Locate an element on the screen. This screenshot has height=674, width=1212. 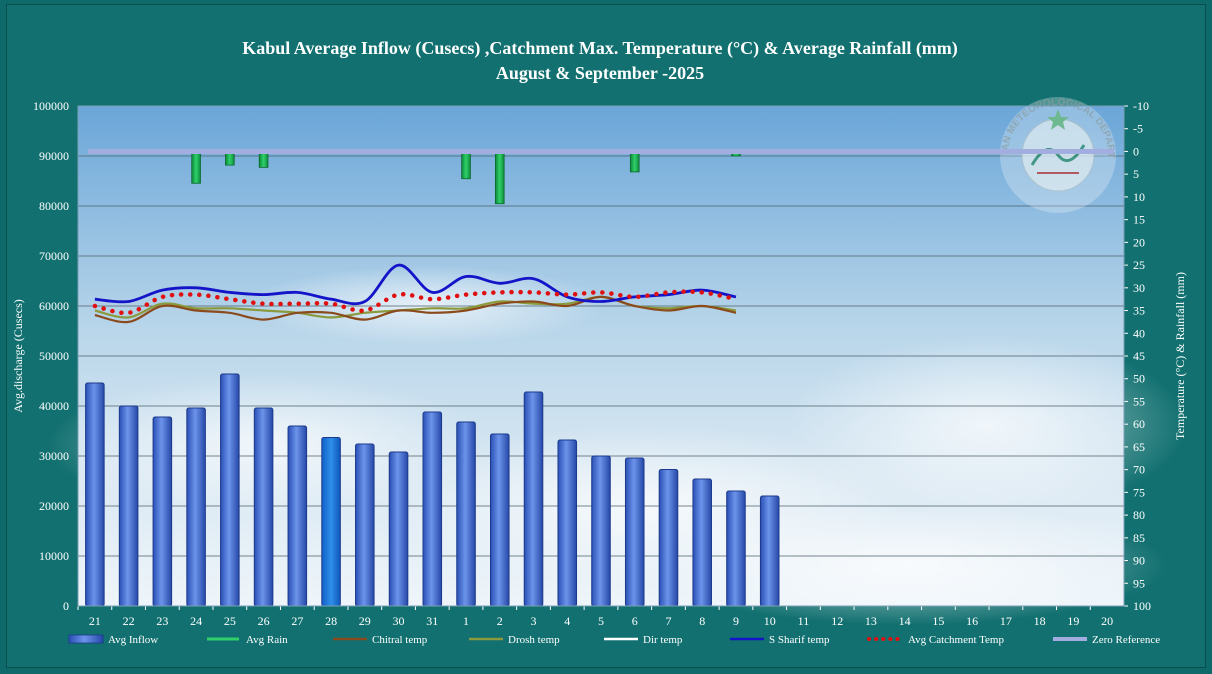
legend-label: S Sharif temp is located at coordinates (799, 640).